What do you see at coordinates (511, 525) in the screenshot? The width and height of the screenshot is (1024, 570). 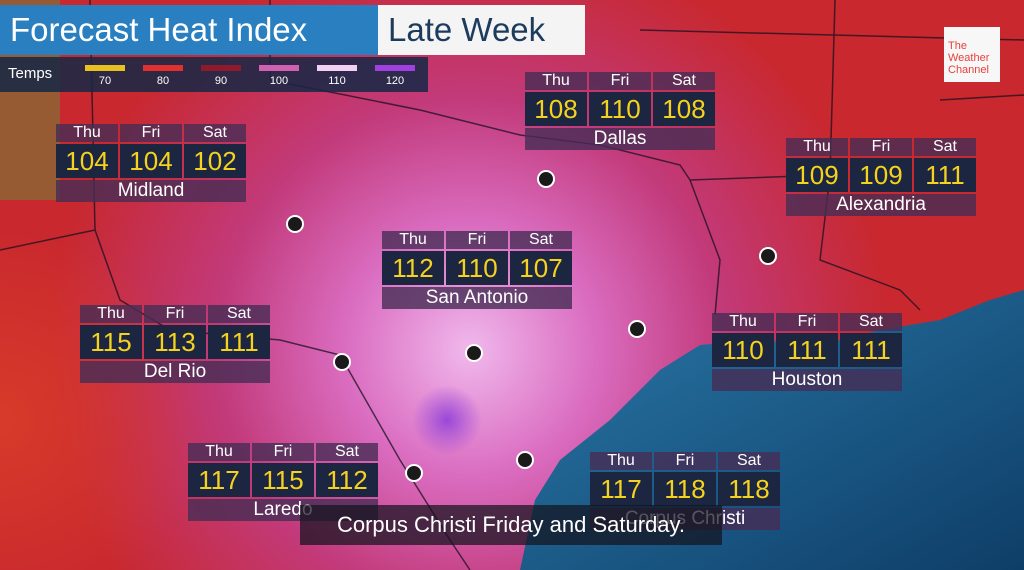 I see `caption: Corpus Christi Friday and Saturday.` at bounding box center [511, 525].